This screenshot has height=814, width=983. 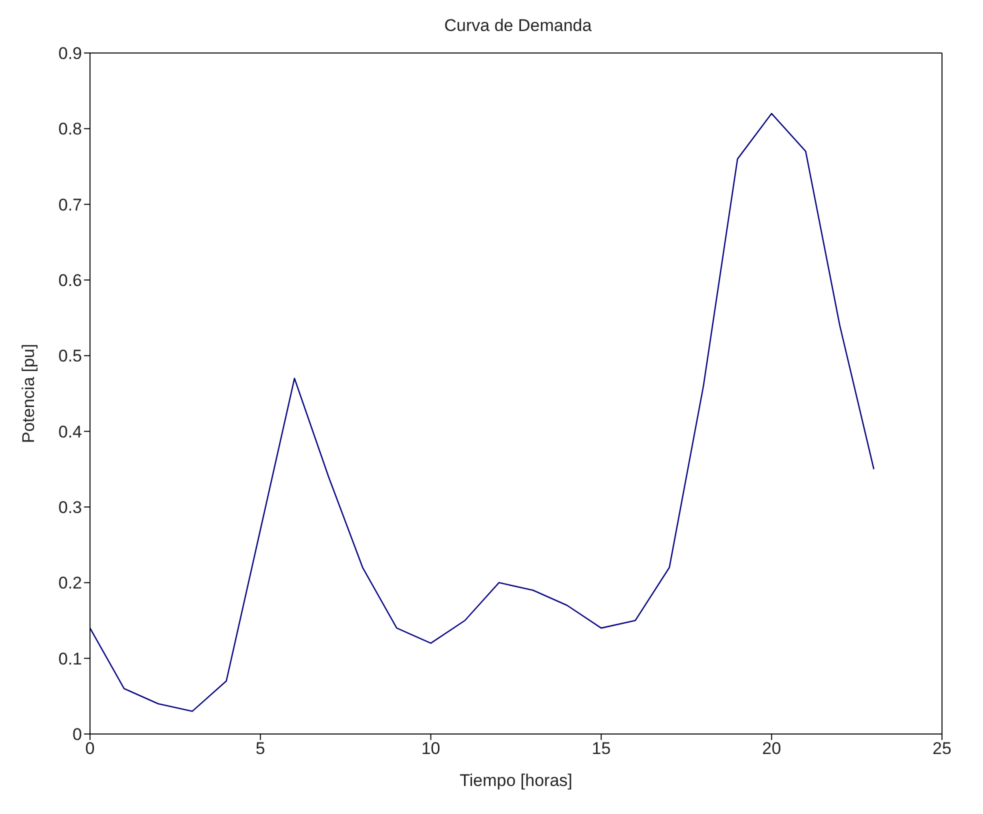 I want to click on y-tick-label: 0.3, so click(x=70, y=508).